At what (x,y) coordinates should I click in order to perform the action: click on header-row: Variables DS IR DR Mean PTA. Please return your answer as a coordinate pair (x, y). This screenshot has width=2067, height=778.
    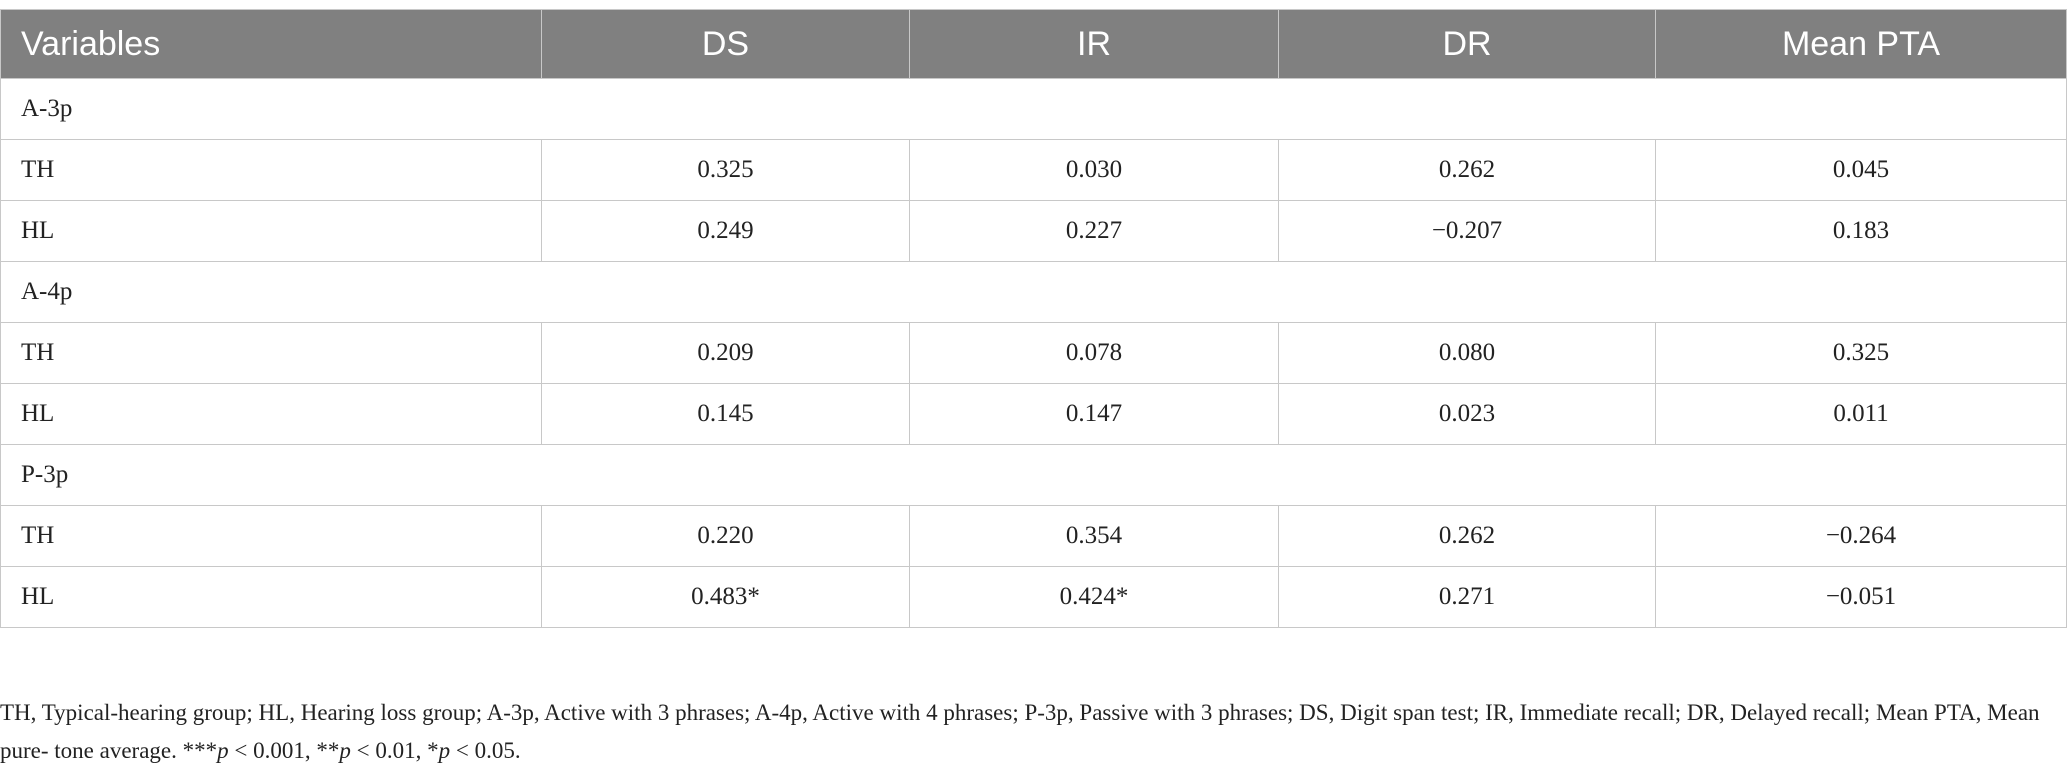
    Looking at the image, I should click on (1033, 44).